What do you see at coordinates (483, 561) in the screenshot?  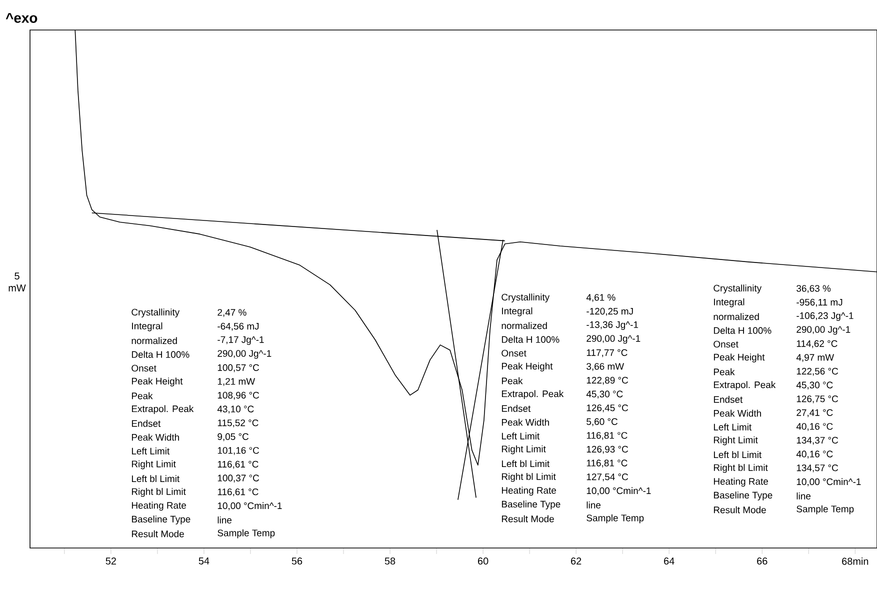 I see `x-tick-label: 60` at bounding box center [483, 561].